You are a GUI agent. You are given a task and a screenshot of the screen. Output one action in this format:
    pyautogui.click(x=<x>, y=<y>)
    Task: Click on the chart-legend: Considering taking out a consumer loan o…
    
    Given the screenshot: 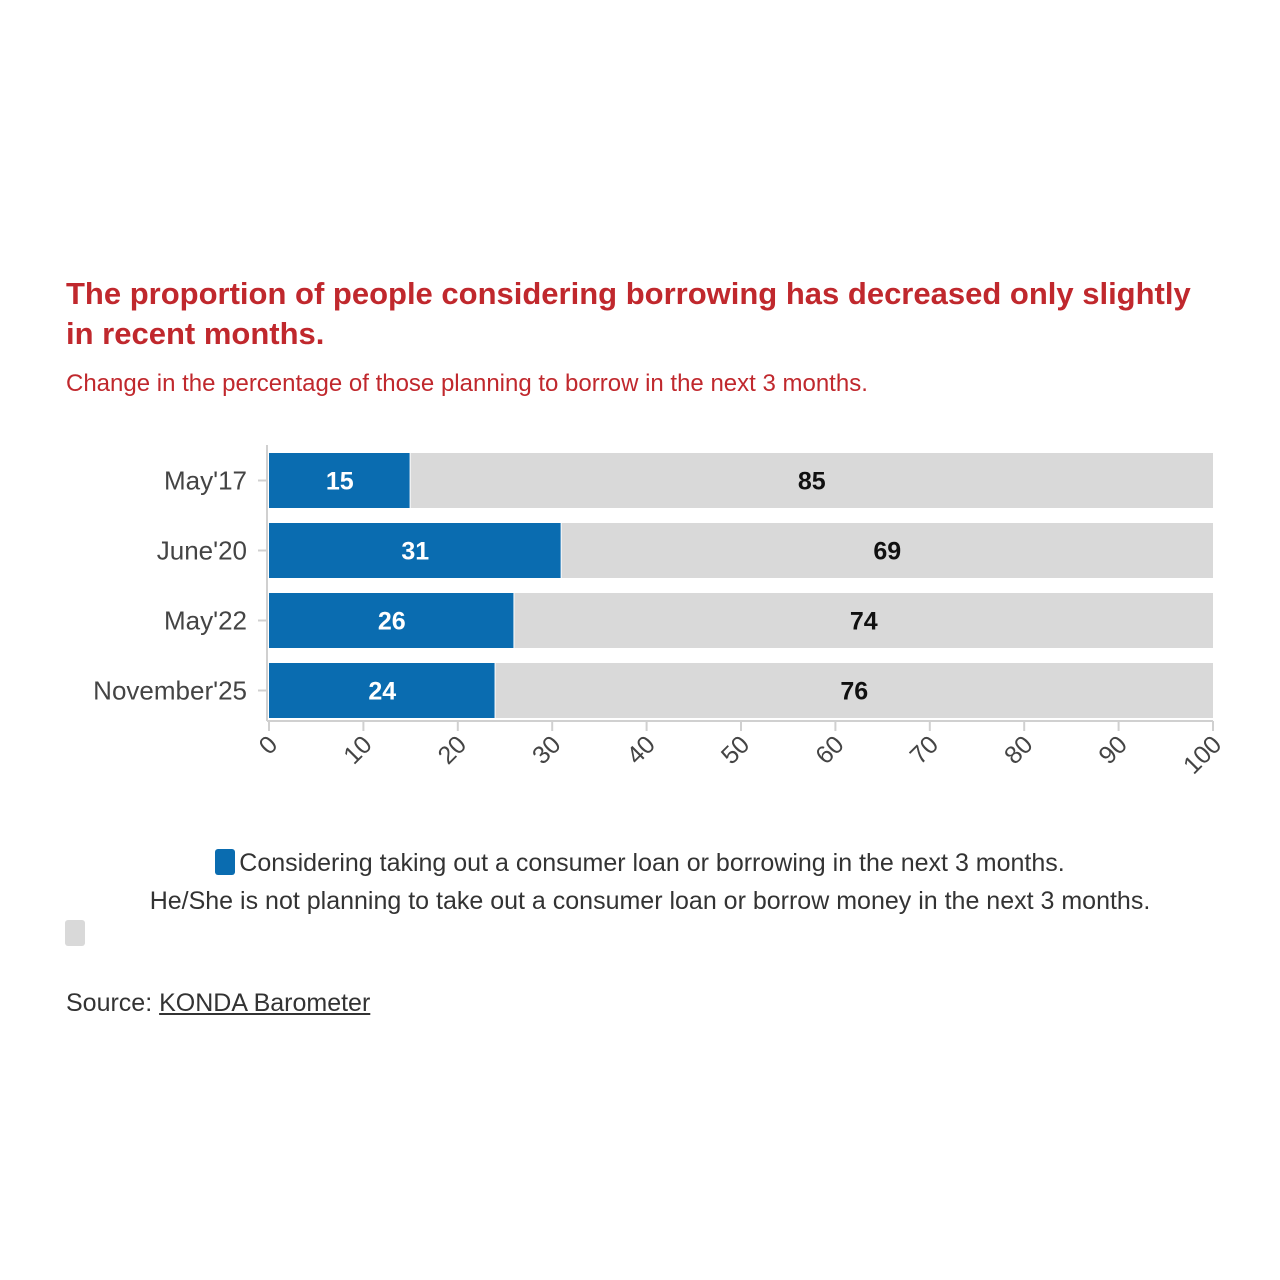 What is the action you would take?
    pyautogui.click(x=640, y=895)
    